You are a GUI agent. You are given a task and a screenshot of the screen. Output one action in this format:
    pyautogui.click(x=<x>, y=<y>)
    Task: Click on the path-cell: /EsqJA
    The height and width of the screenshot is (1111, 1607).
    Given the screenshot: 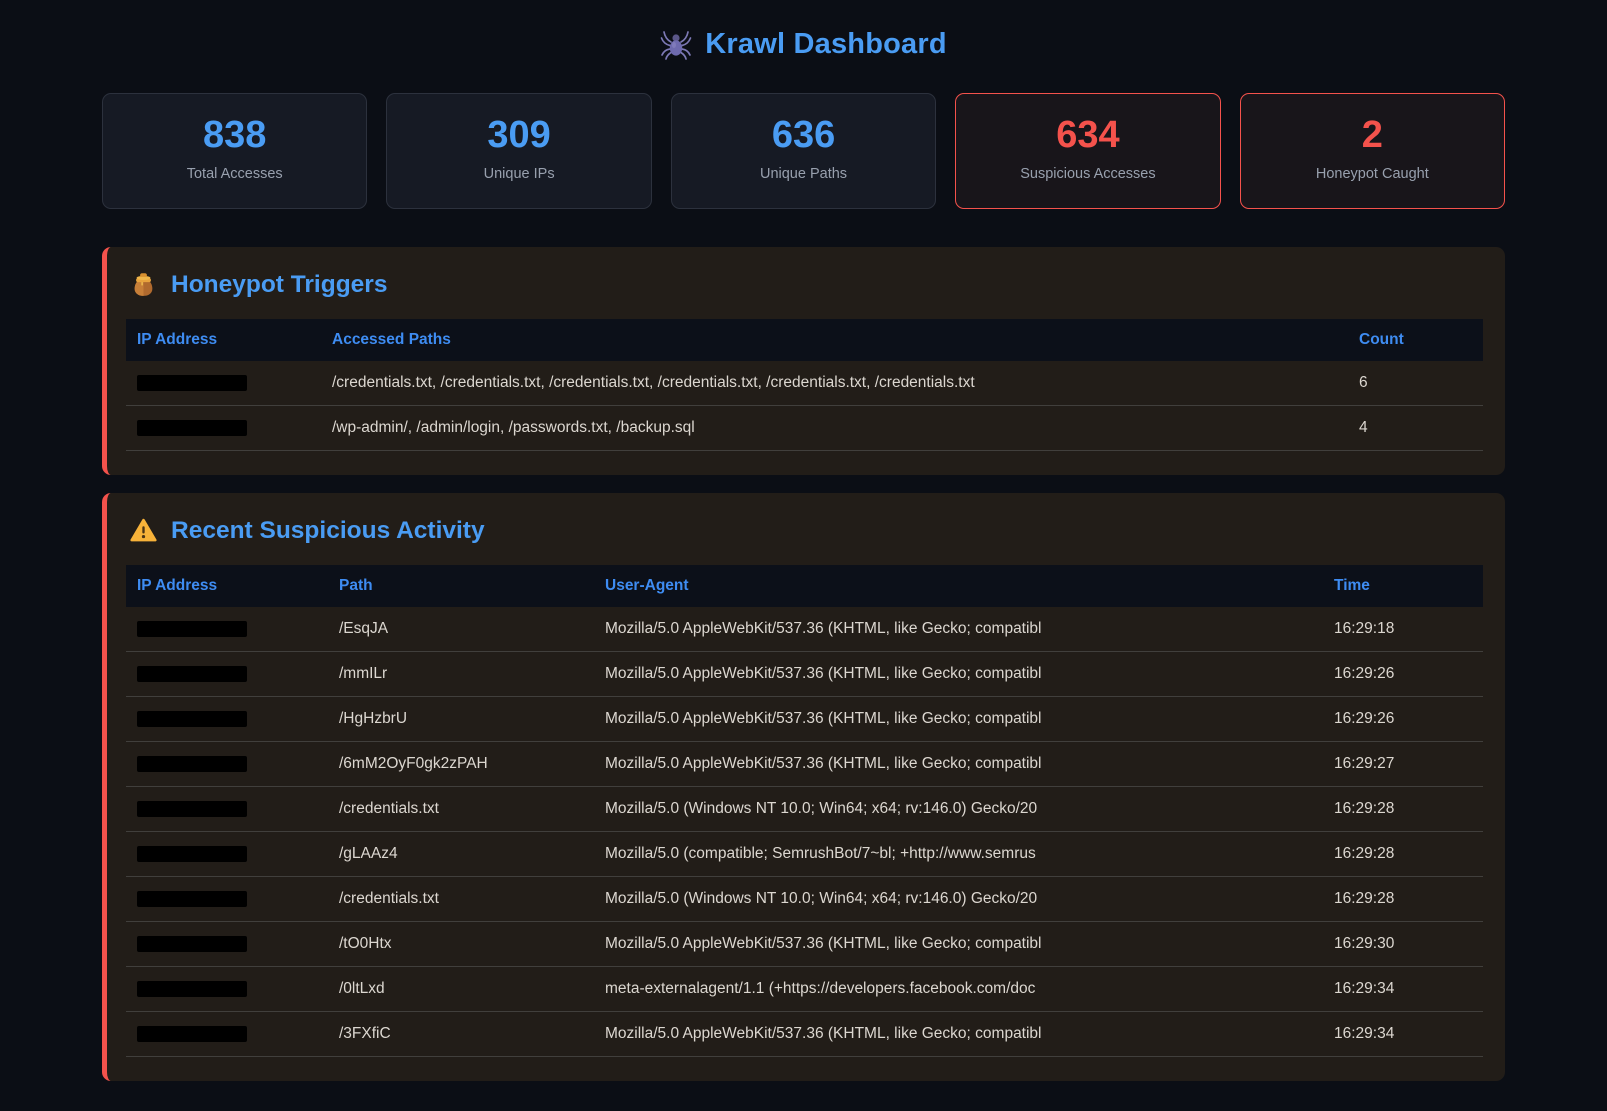 What is the action you would take?
    pyautogui.click(x=461, y=629)
    